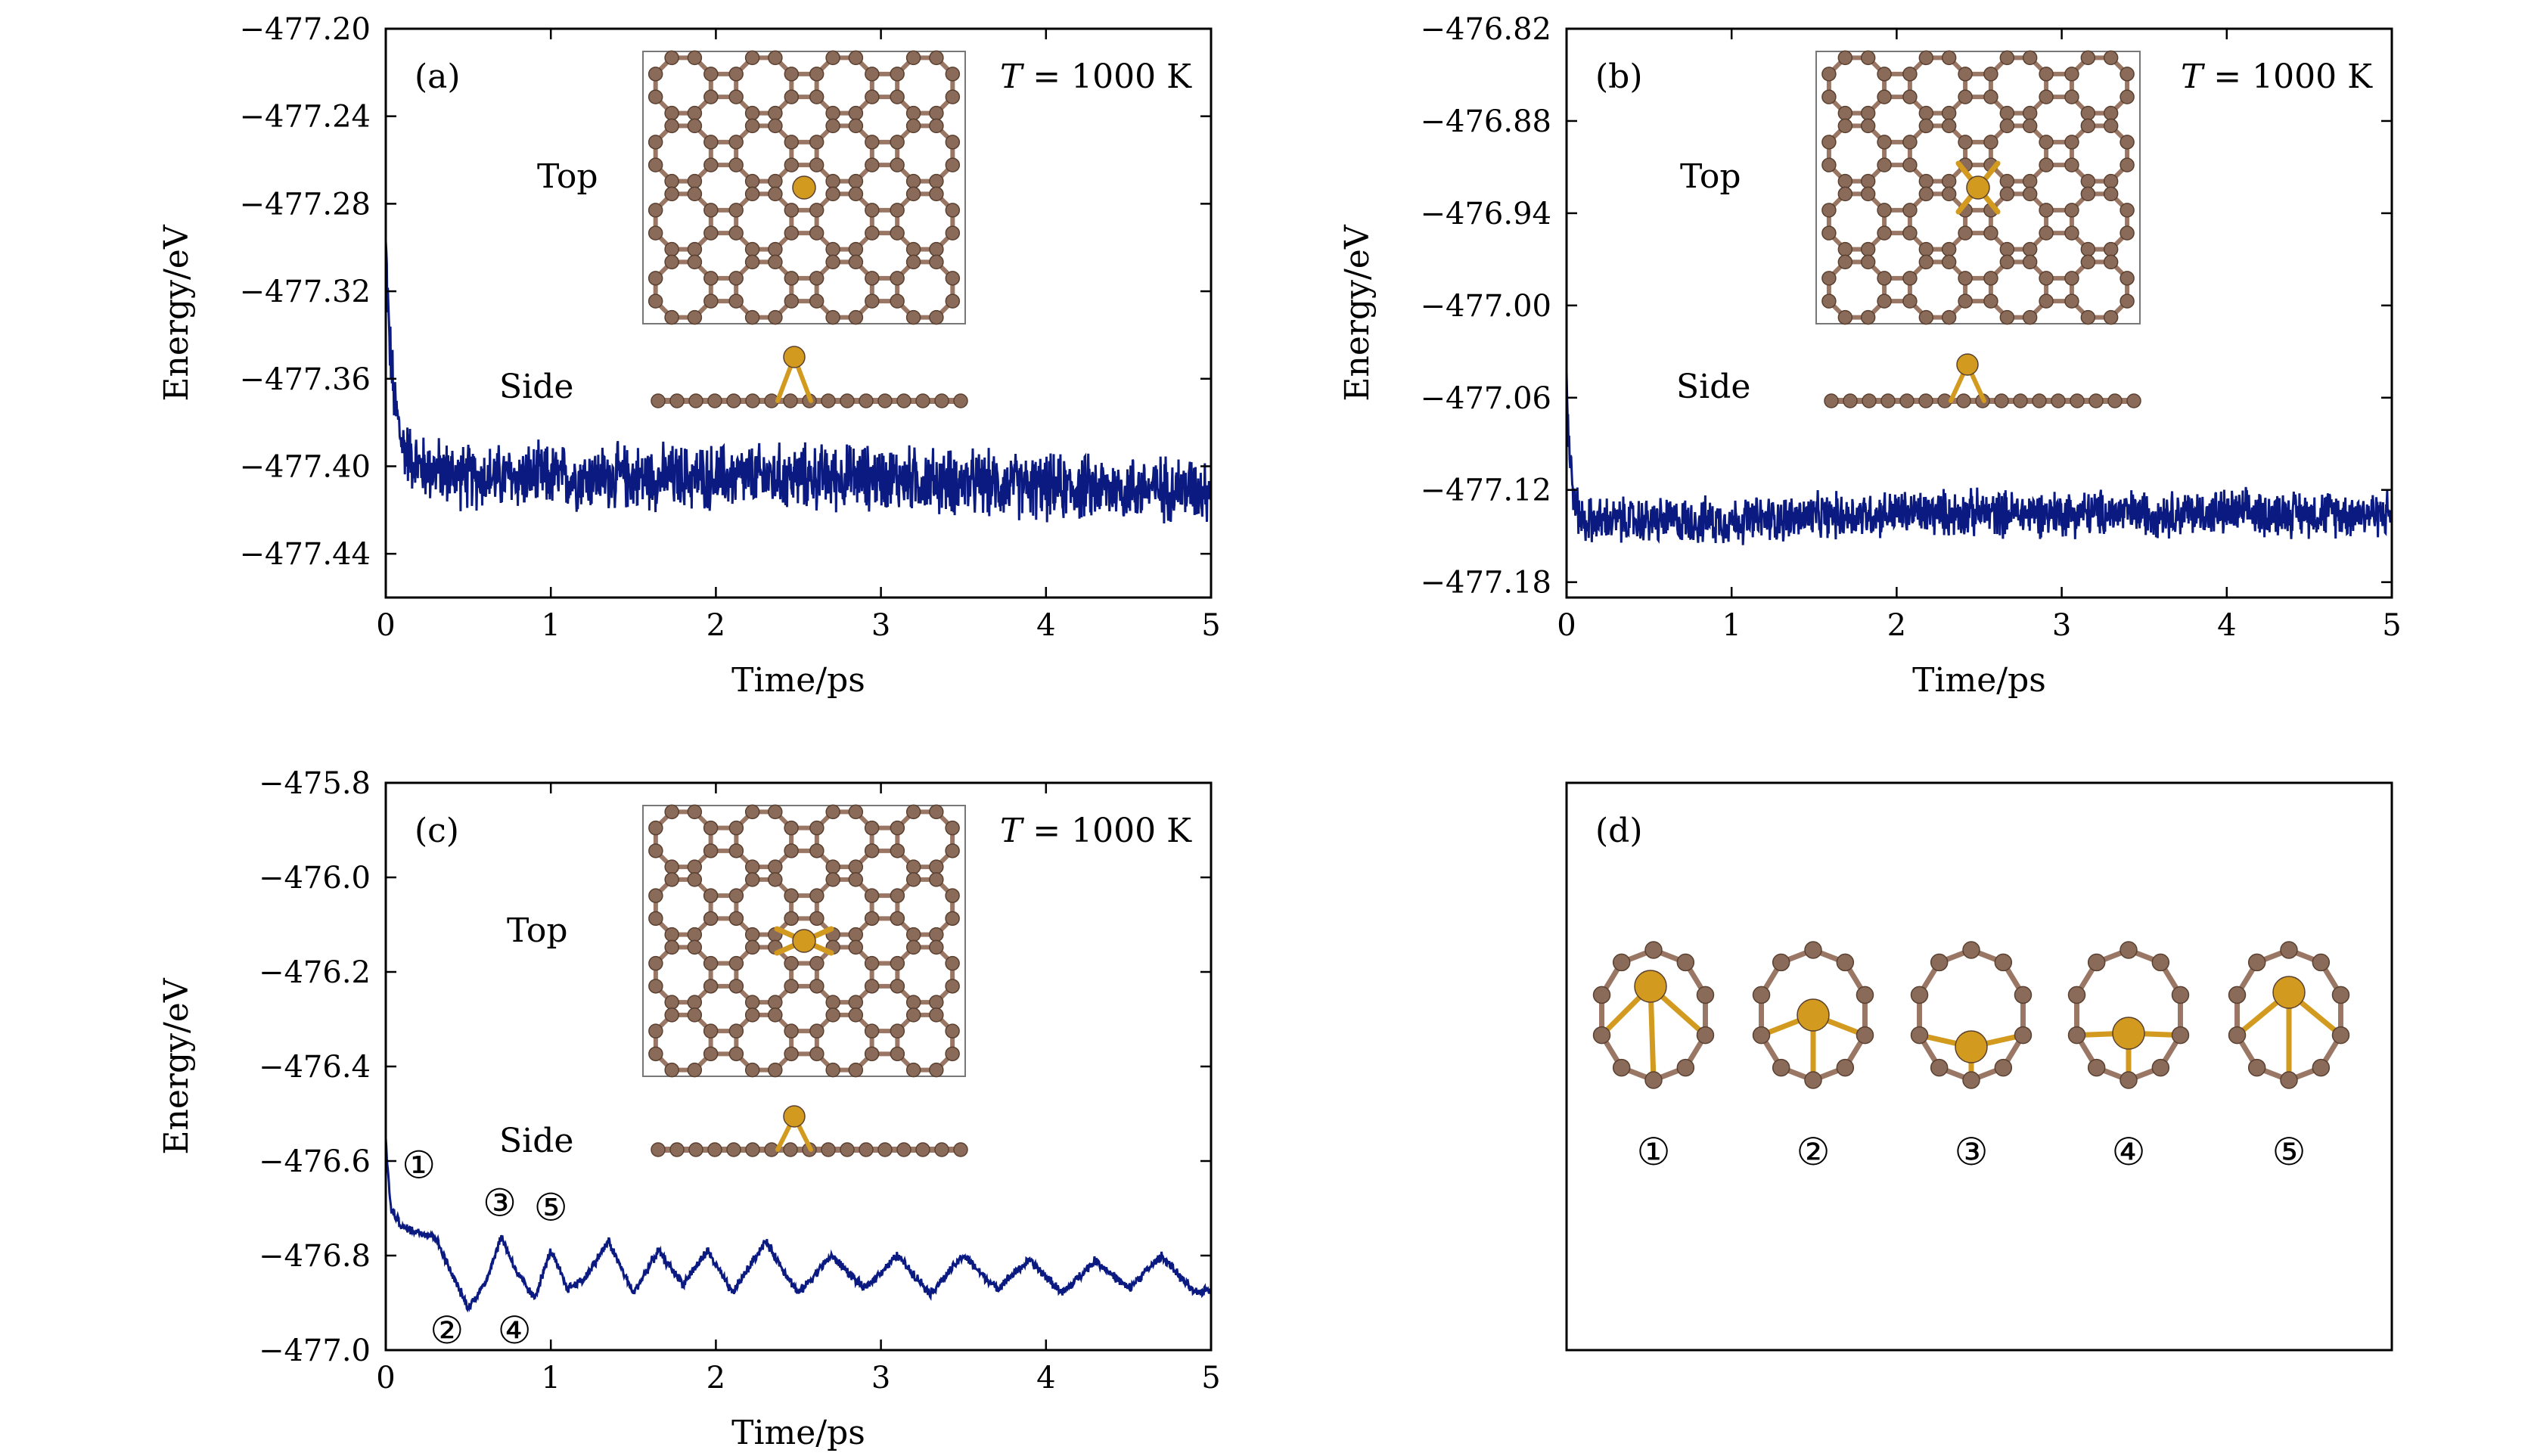 The image size is (2531, 1456). What do you see at coordinates (550, 1378) in the screenshot?
I see `x-tick-label: 1` at bounding box center [550, 1378].